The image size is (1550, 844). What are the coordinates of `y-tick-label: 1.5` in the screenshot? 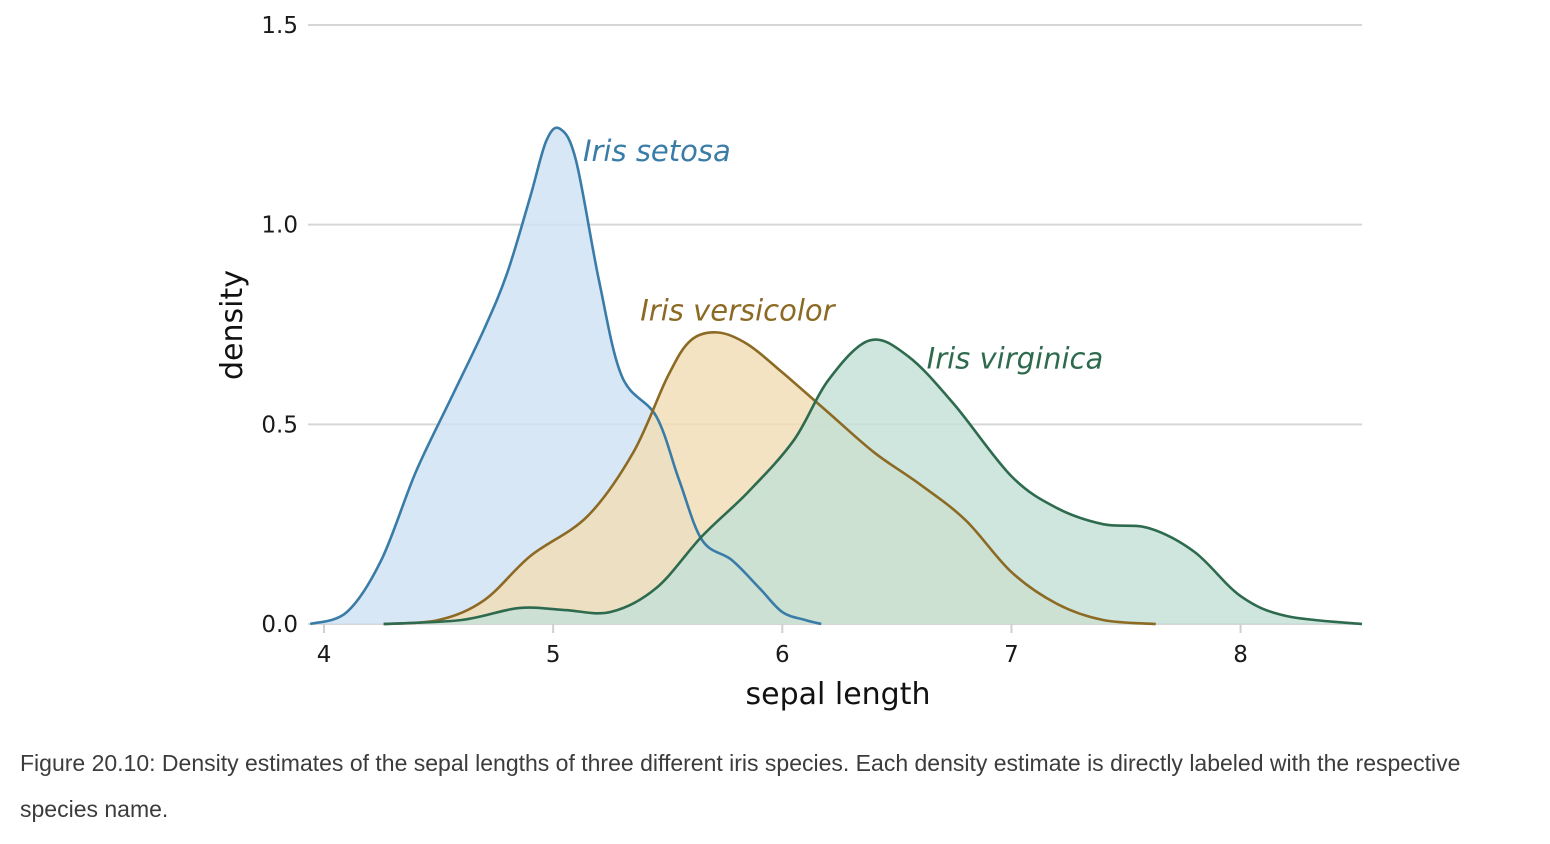 It's located at (279, 26).